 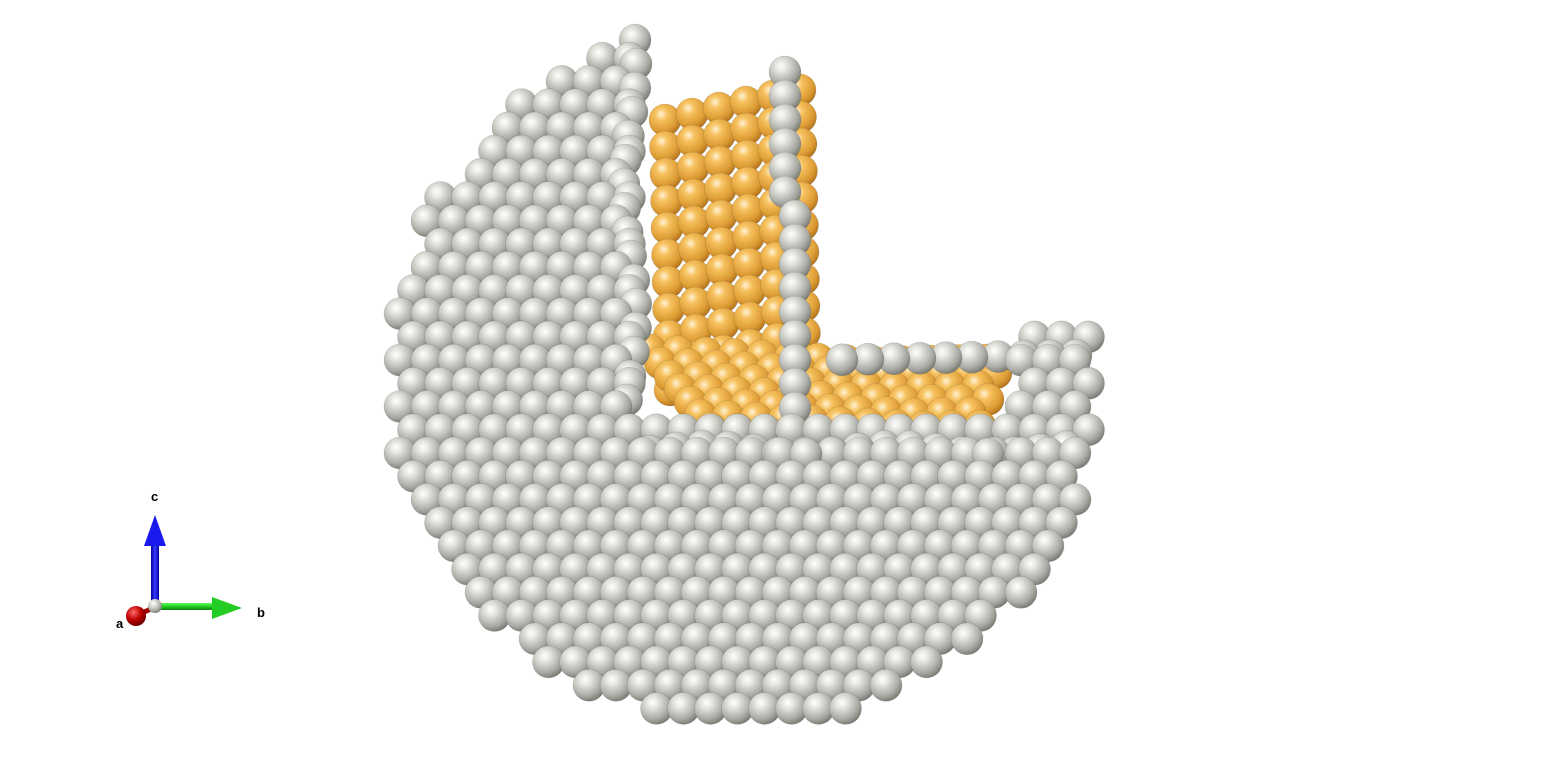 I want to click on c-axis-shaft, so click(x=155, y=572).